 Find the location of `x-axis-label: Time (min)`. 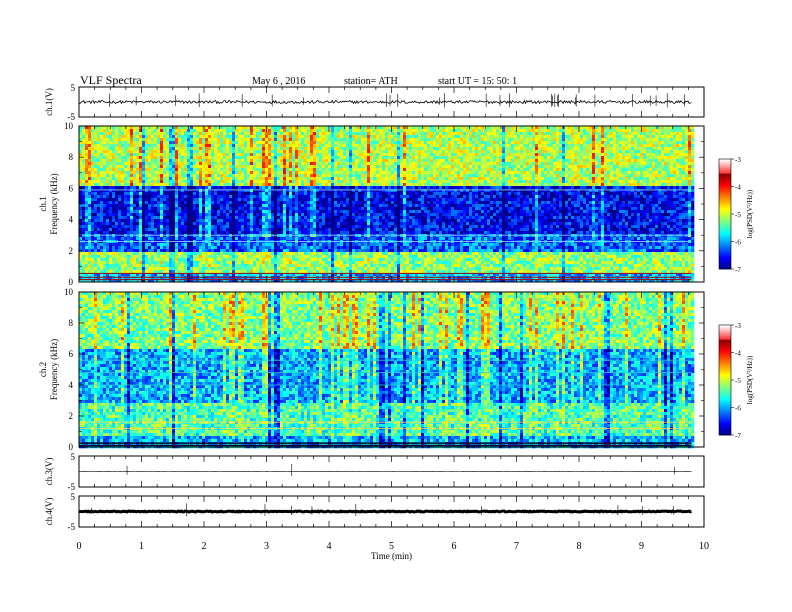

x-axis-label: Time (min) is located at coordinates (391, 556).